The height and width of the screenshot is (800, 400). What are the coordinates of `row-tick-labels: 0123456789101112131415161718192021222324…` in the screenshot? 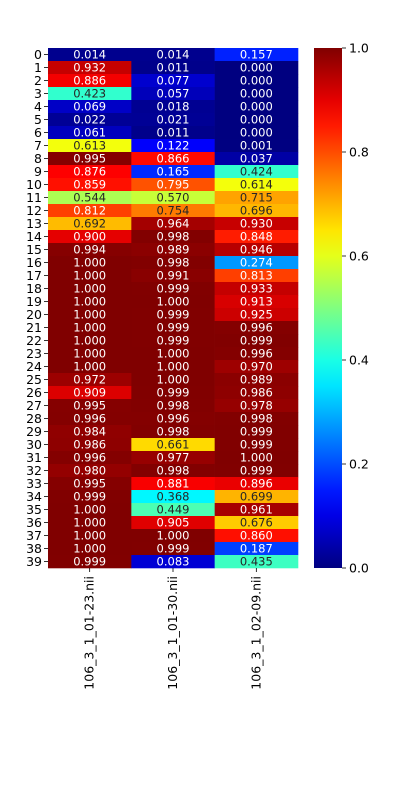 It's located at (37, 308).